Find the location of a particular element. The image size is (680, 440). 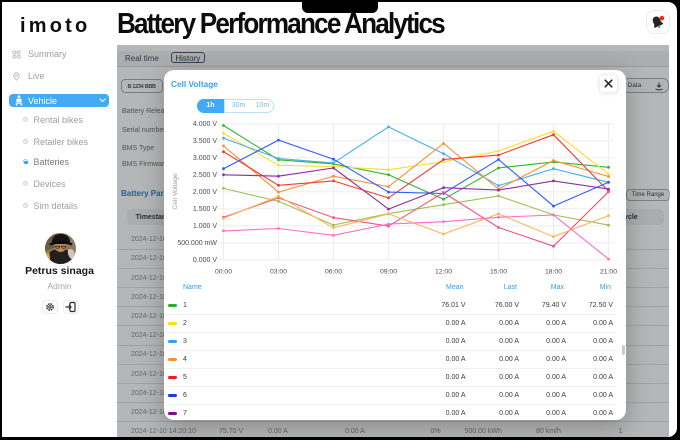

svg-text: 1.500 V is located at coordinates (205, 209).